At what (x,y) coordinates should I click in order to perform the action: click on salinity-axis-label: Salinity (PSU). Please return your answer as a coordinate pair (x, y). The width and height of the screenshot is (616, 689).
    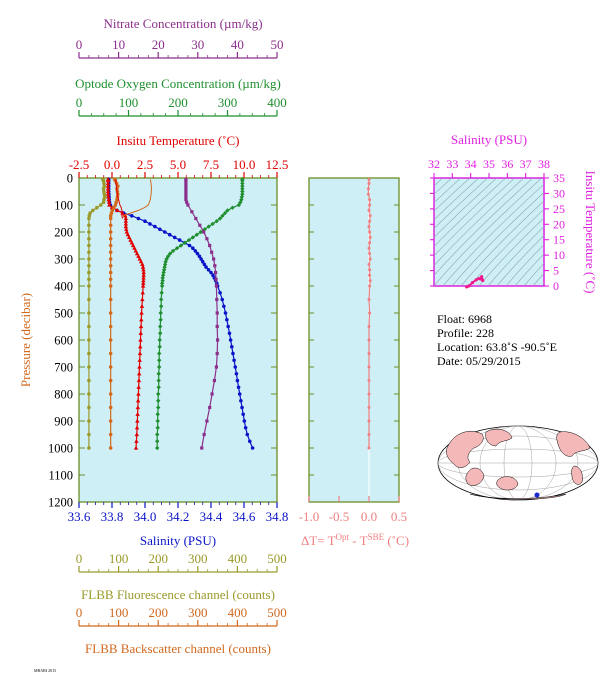
    Looking at the image, I should click on (178, 540).